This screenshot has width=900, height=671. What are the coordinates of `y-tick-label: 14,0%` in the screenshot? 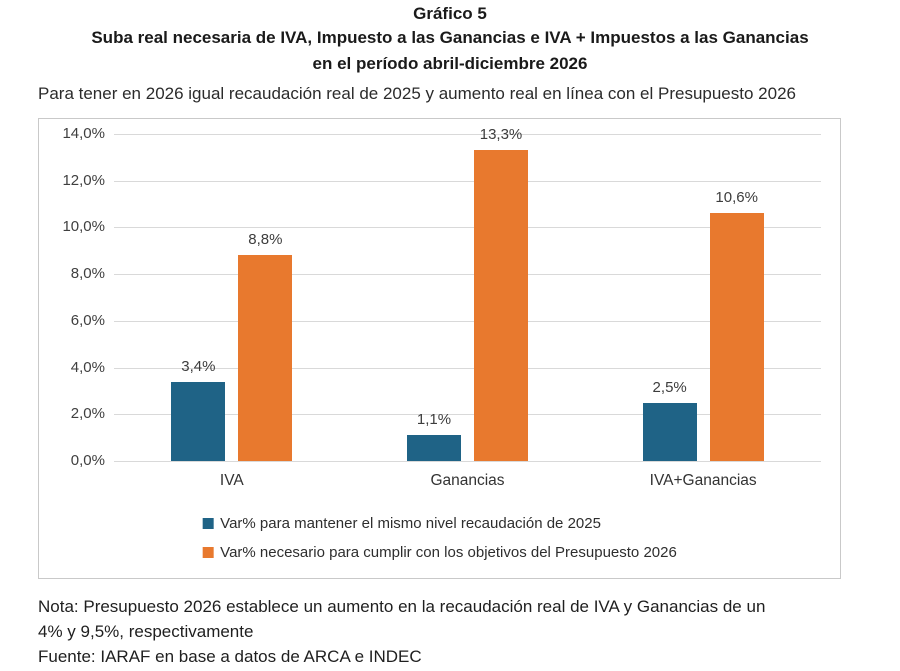 It's located at (83, 133).